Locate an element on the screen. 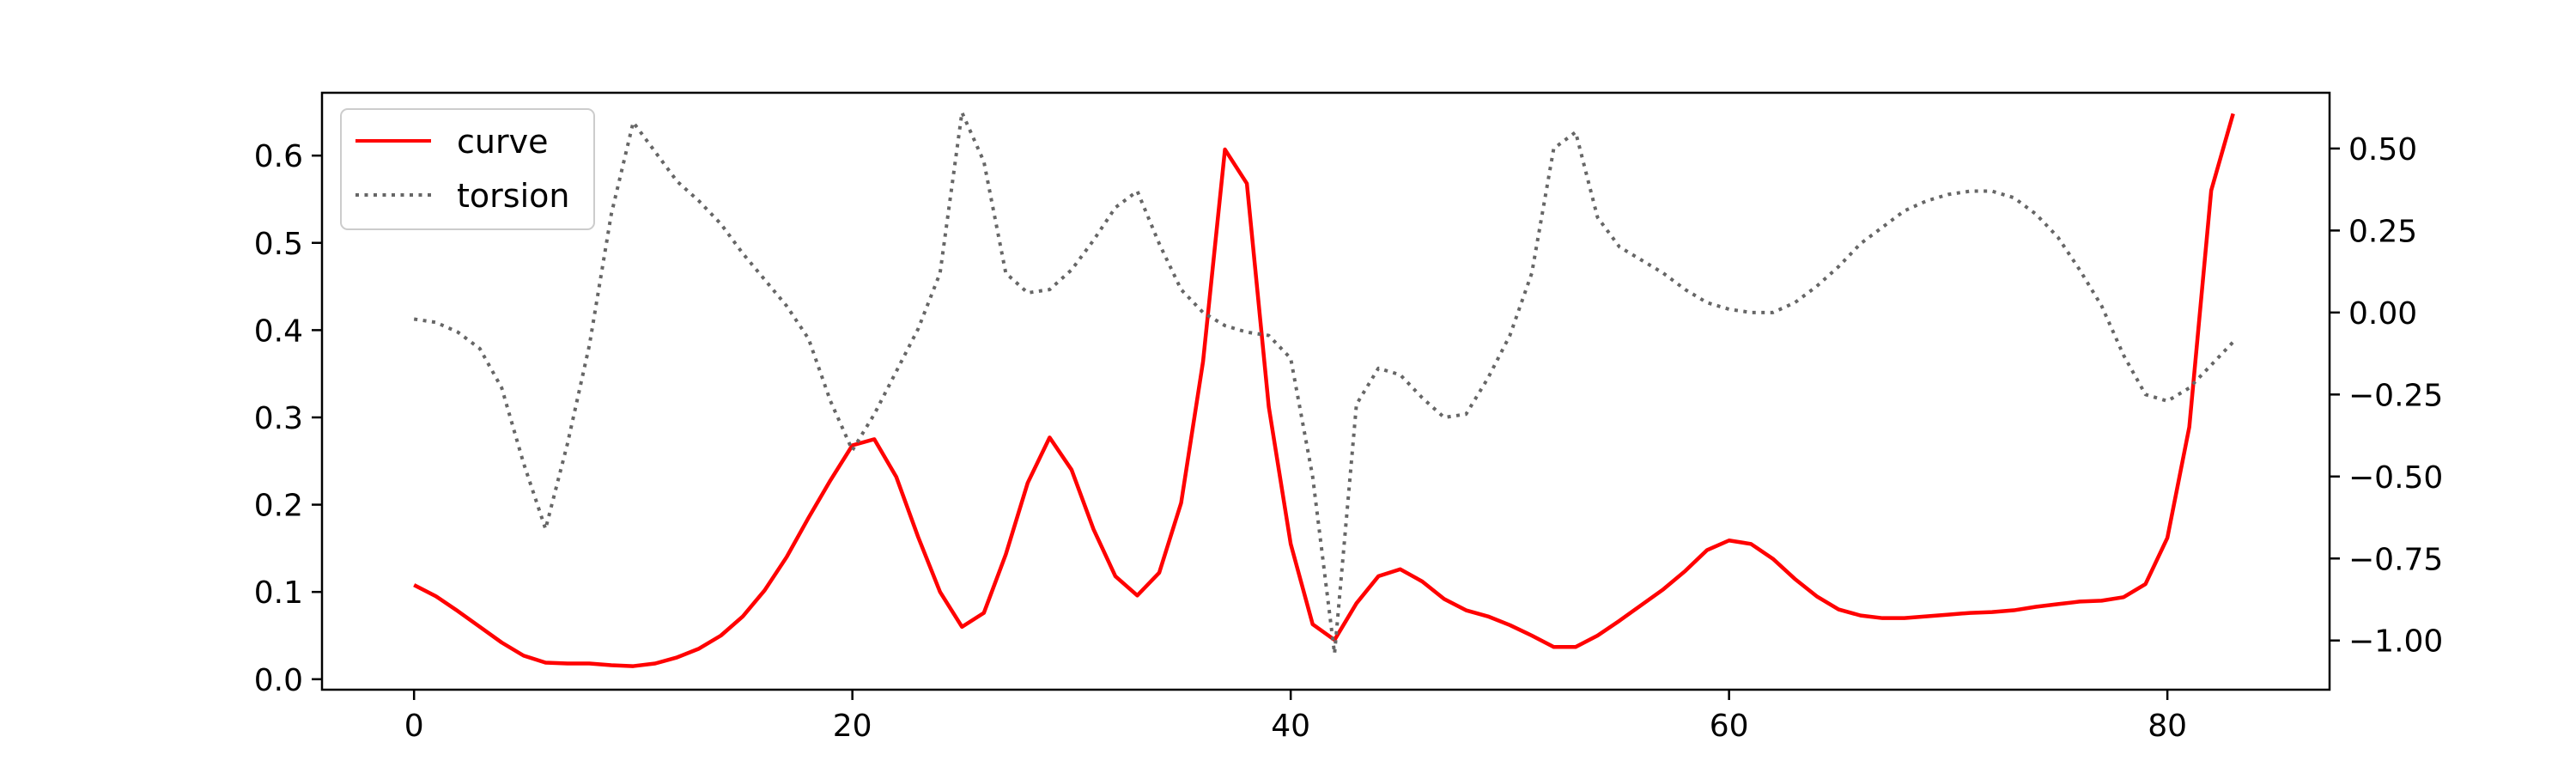 This screenshot has width=2576, height=773. x-tick-label: 60 is located at coordinates (1729, 726).